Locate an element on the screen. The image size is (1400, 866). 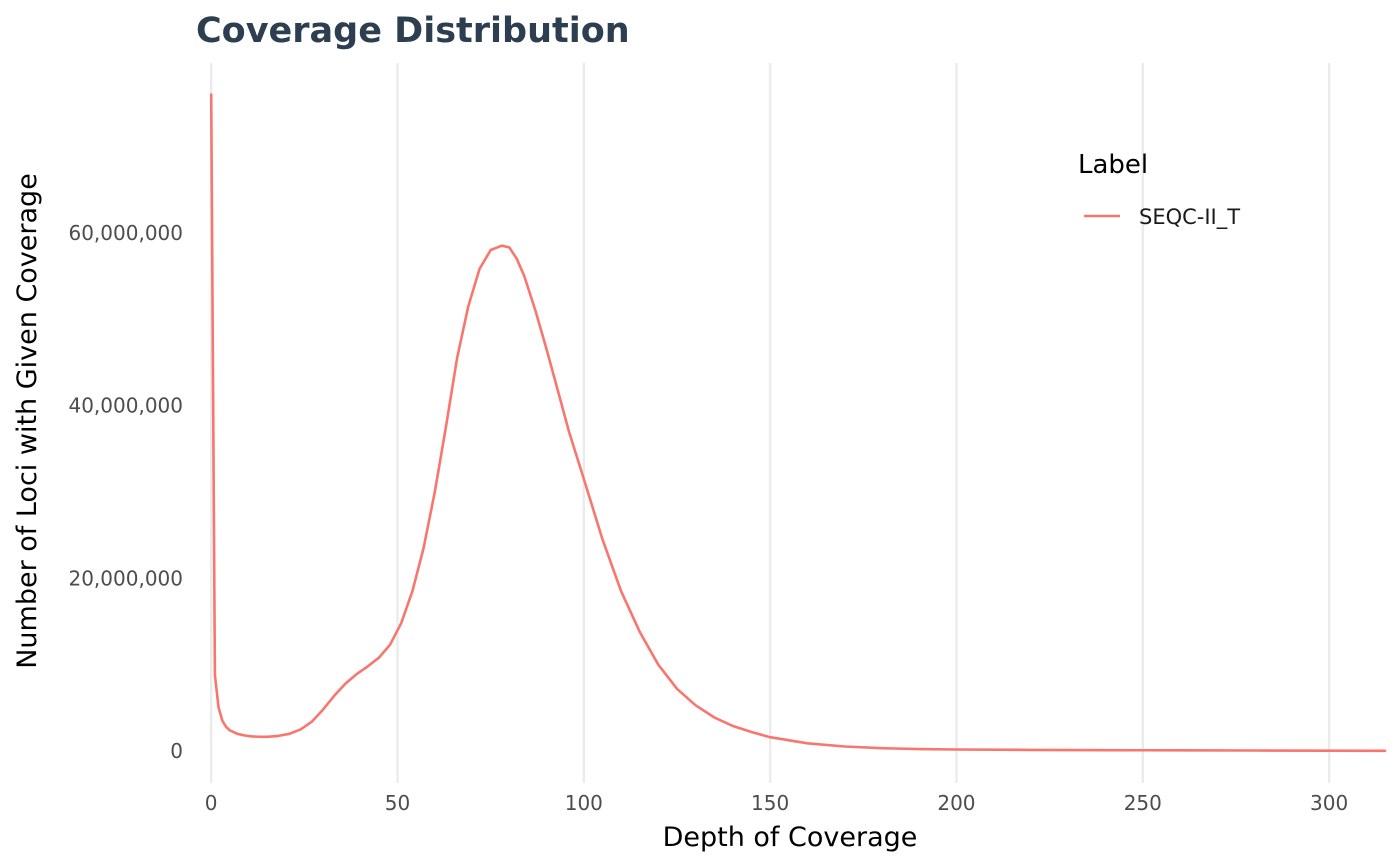
legend-items: SEQC-II_T is located at coordinates (1162, 217).